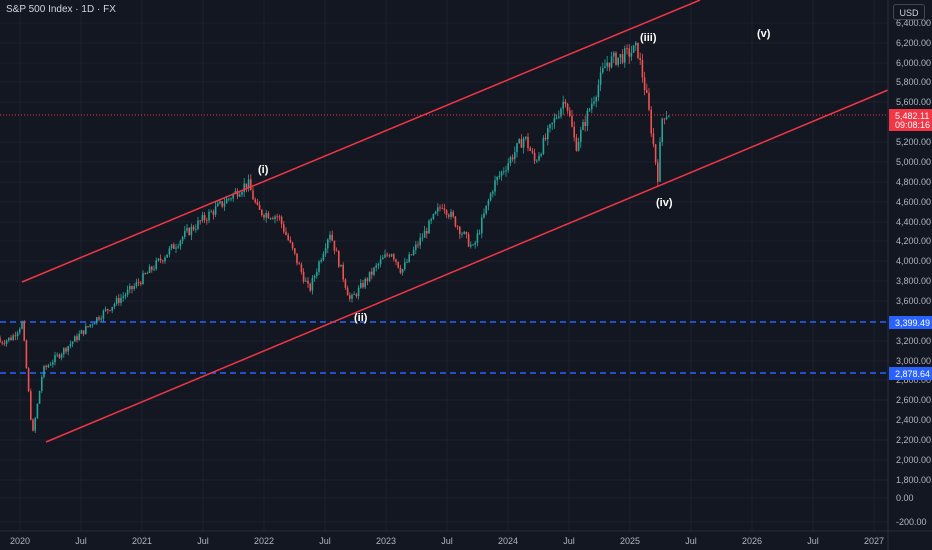 The height and width of the screenshot is (550, 932). What do you see at coordinates (912, 116) in the screenshot?
I see `current-price-value: 5,482.11` at bounding box center [912, 116].